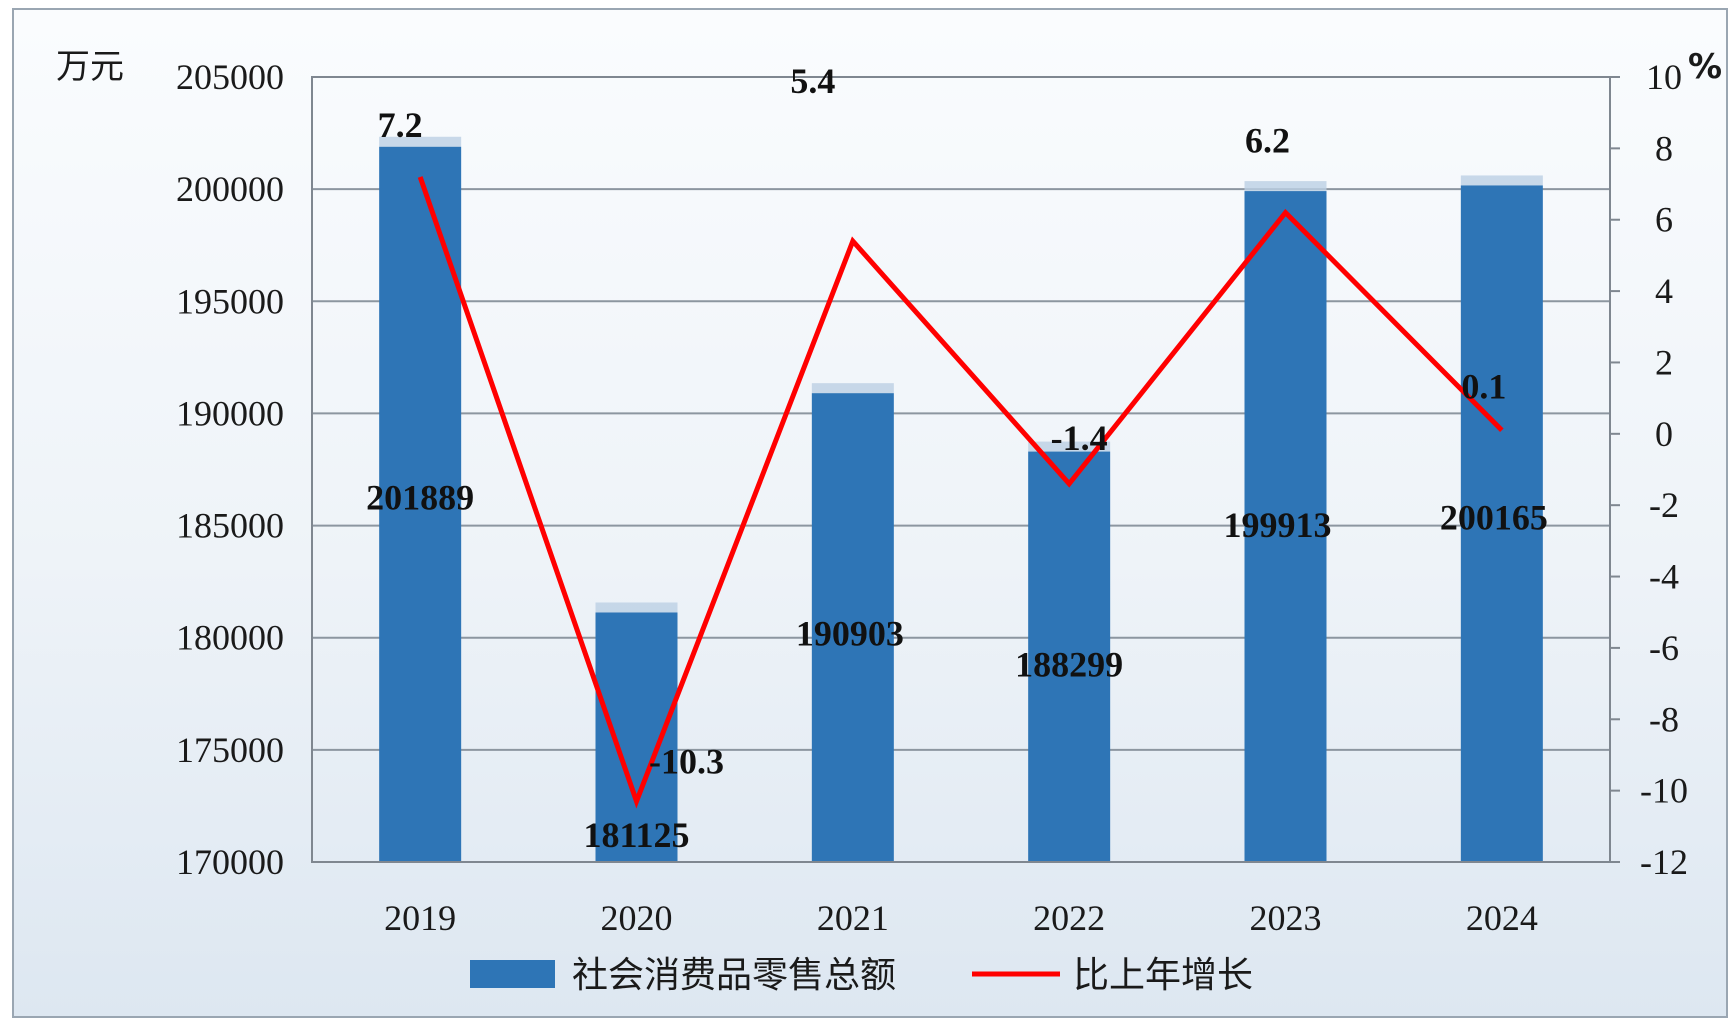 Image resolution: width=1736 pixels, height=1029 pixels. I want to click on bar-value-label: 200165, so click(1494, 517).